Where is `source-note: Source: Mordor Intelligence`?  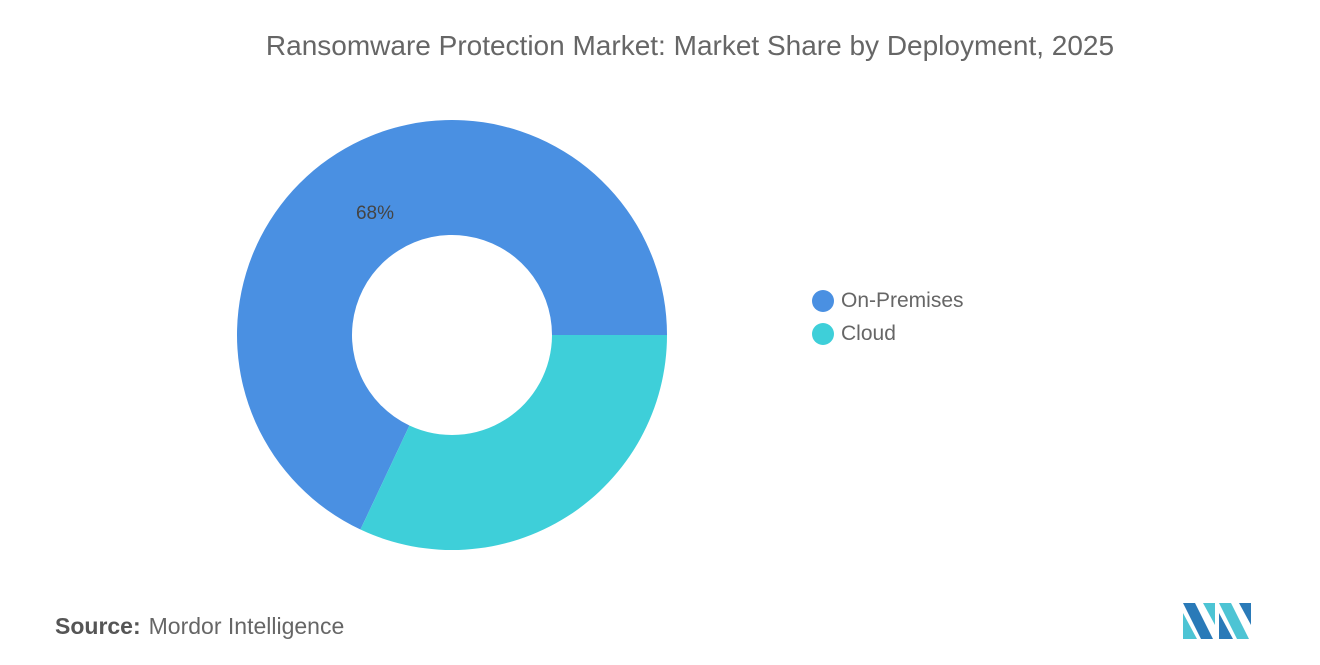
source-note: Source: Mordor Intelligence is located at coordinates (199, 626).